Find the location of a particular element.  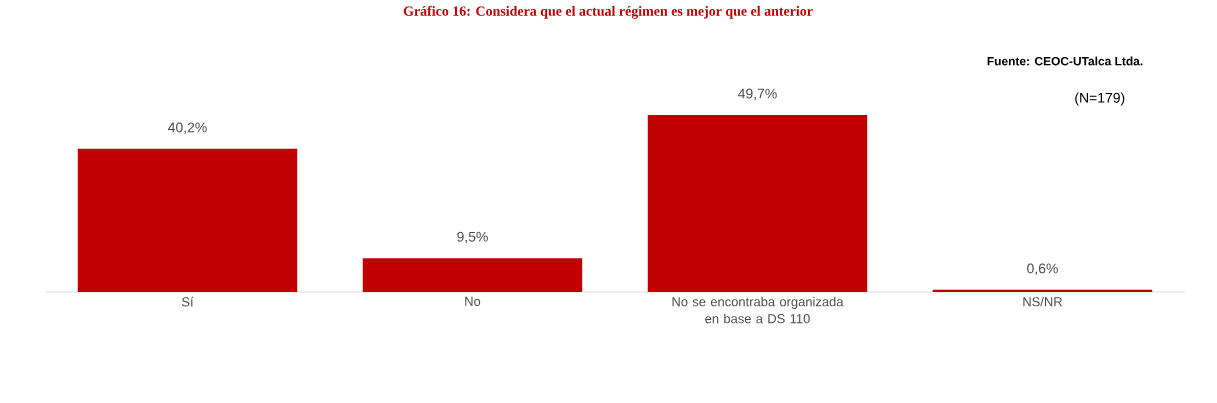

data-label: 0,6% is located at coordinates (1042, 269).